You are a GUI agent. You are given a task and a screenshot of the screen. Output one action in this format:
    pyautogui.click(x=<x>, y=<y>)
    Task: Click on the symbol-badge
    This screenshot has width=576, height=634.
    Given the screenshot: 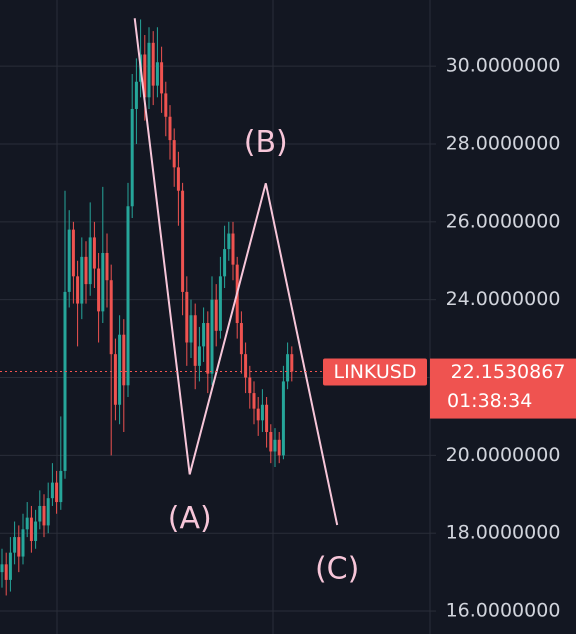 What is the action you would take?
    pyautogui.click(x=375, y=372)
    